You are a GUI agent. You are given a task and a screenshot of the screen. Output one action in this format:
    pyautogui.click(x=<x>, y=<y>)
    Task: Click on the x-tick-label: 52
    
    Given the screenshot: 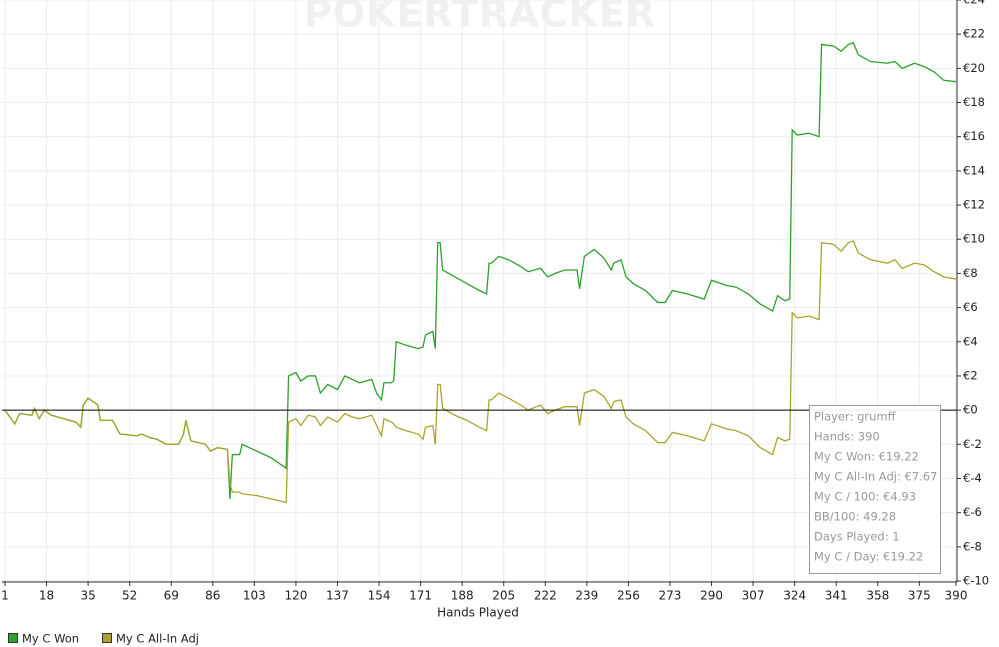 What is the action you would take?
    pyautogui.click(x=129, y=596)
    